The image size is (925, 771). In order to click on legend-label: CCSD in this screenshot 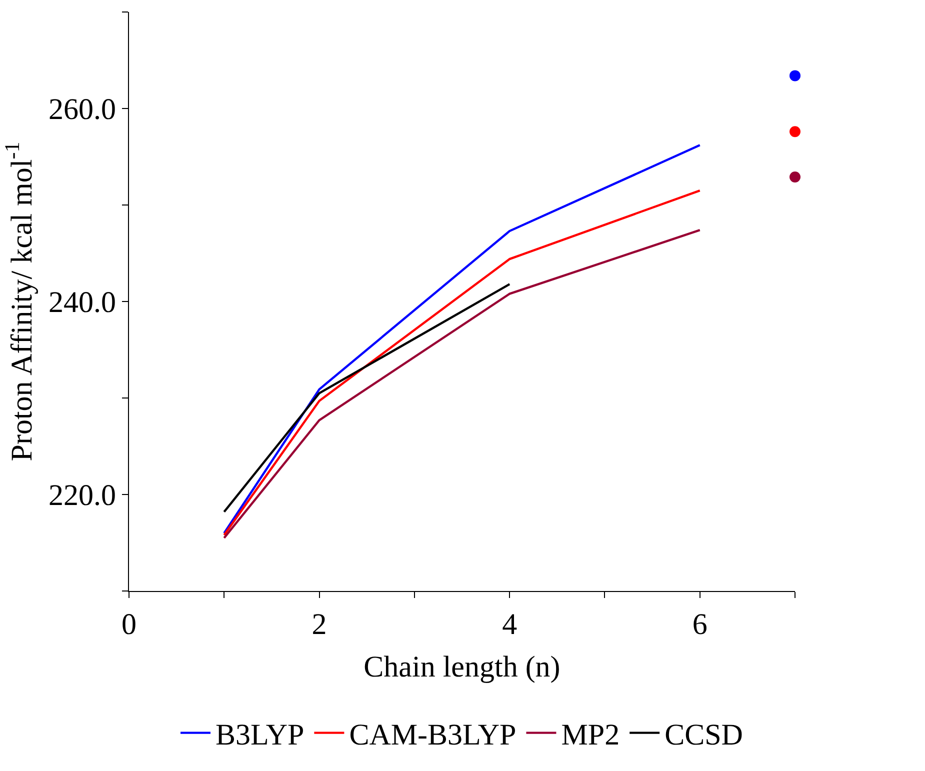, I will do `click(703, 735)`.